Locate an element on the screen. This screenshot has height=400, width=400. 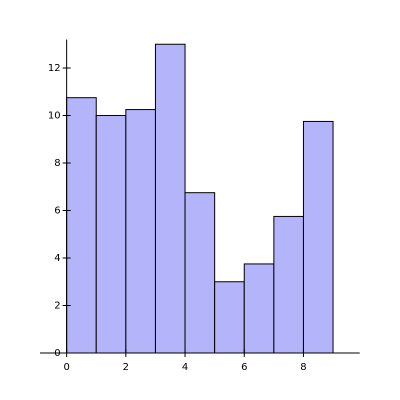
x-tick-label: 8 is located at coordinates (303, 367).